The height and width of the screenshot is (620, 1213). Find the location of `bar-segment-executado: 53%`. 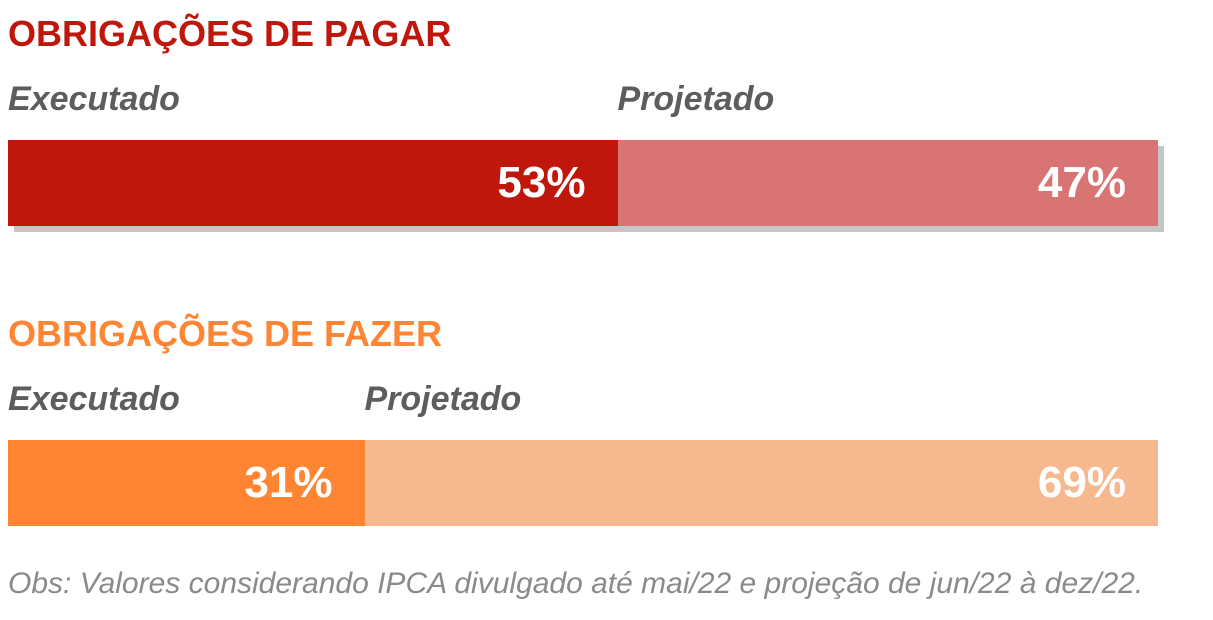

bar-segment-executado: 53% is located at coordinates (313, 183).